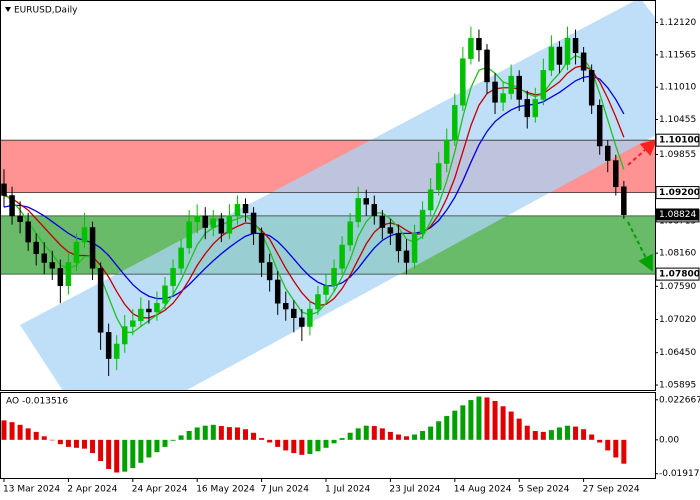  I want to click on y-tick-label: 0.00, so click(669, 440).